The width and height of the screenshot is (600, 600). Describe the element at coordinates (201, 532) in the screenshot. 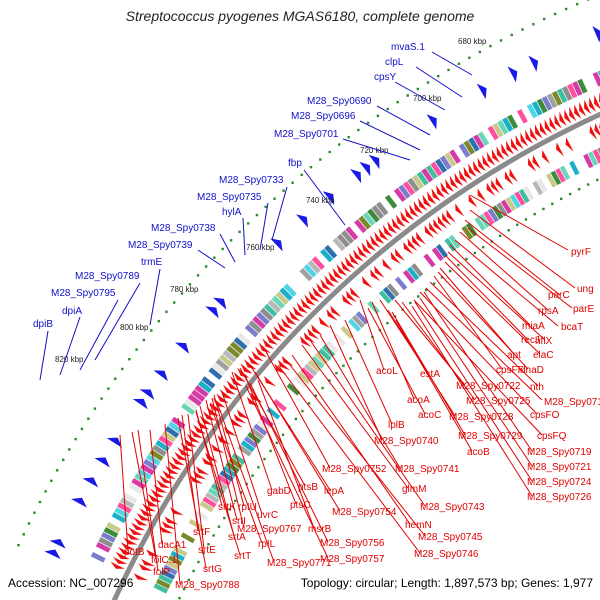

I see `gene-label-srtF: srtF` at that location.